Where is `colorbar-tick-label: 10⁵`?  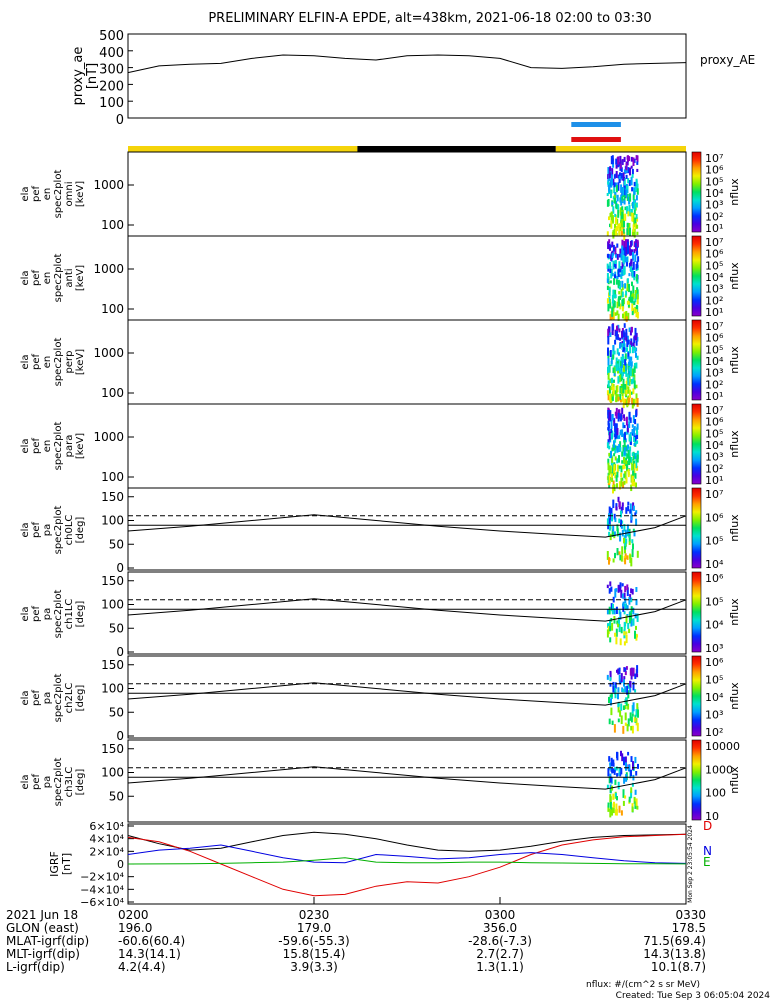
colorbar-tick-label: 10⁵ is located at coordinates (714, 181).